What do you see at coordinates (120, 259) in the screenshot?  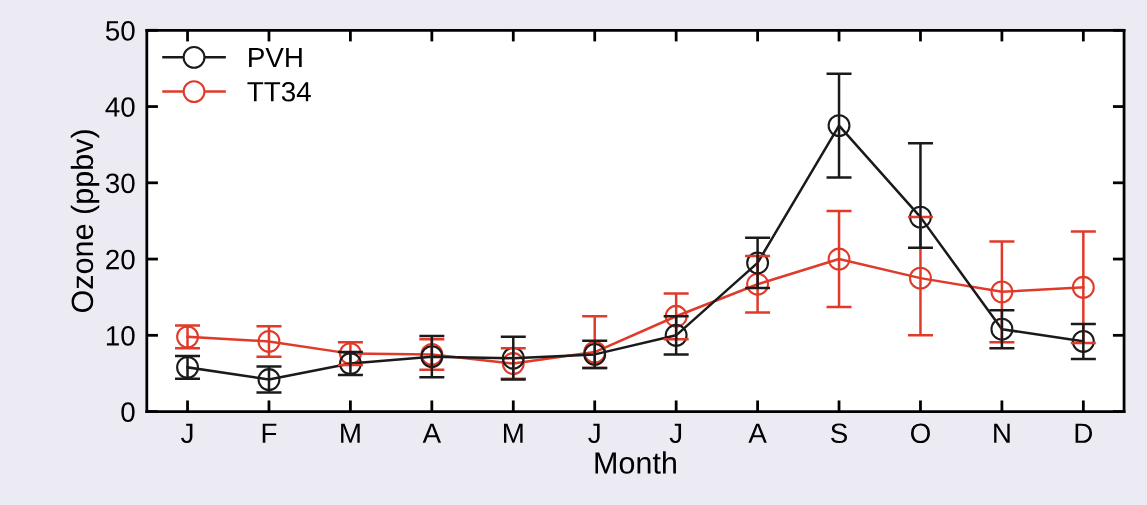 I see `y-tick-label: 20` at bounding box center [120, 259].